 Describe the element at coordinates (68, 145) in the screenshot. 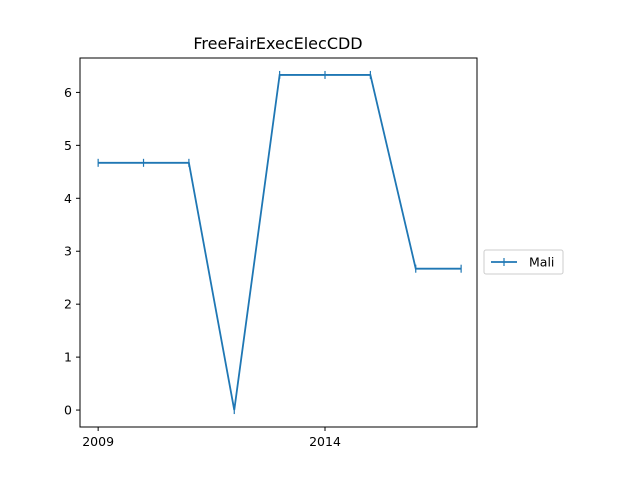

I see `y-tick-label: 5` at that location.